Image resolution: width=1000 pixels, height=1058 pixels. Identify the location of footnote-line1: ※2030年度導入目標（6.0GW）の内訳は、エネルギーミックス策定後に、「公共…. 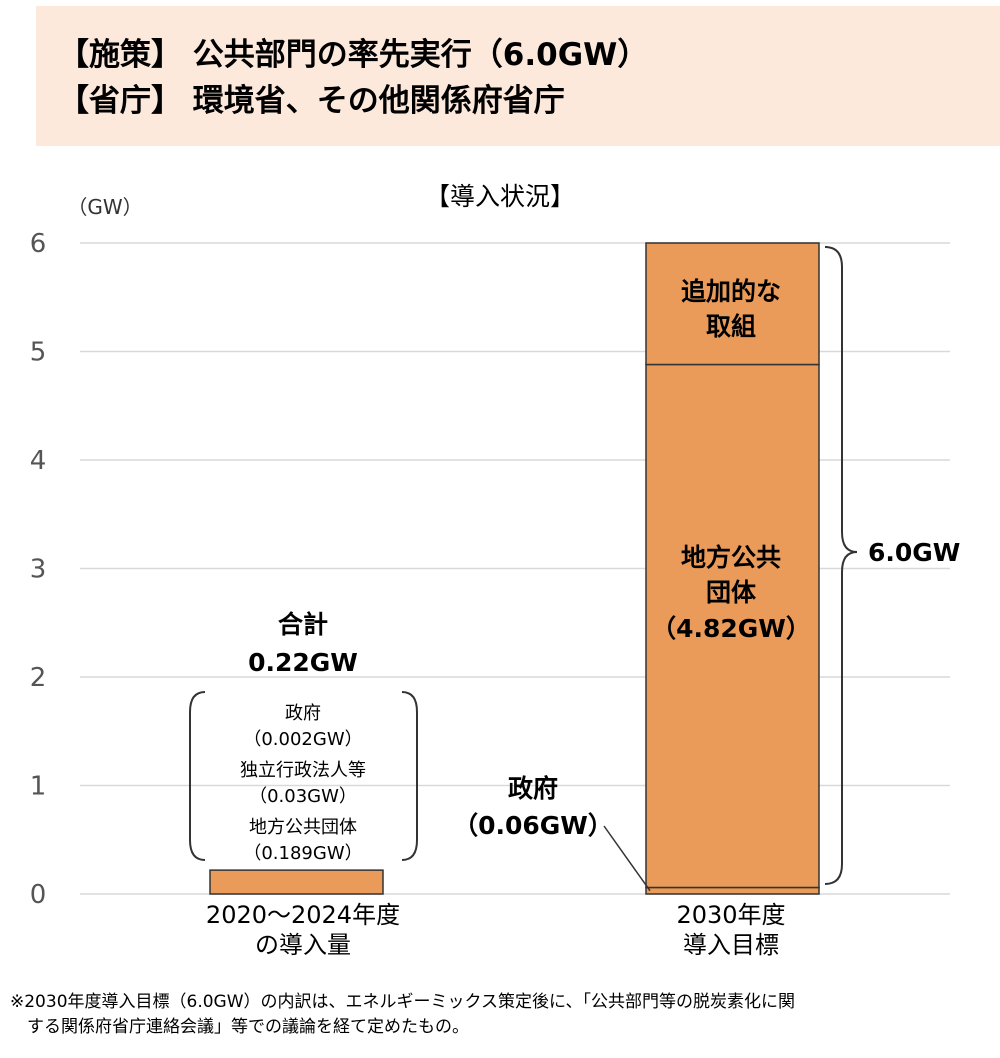
(403, 1002).